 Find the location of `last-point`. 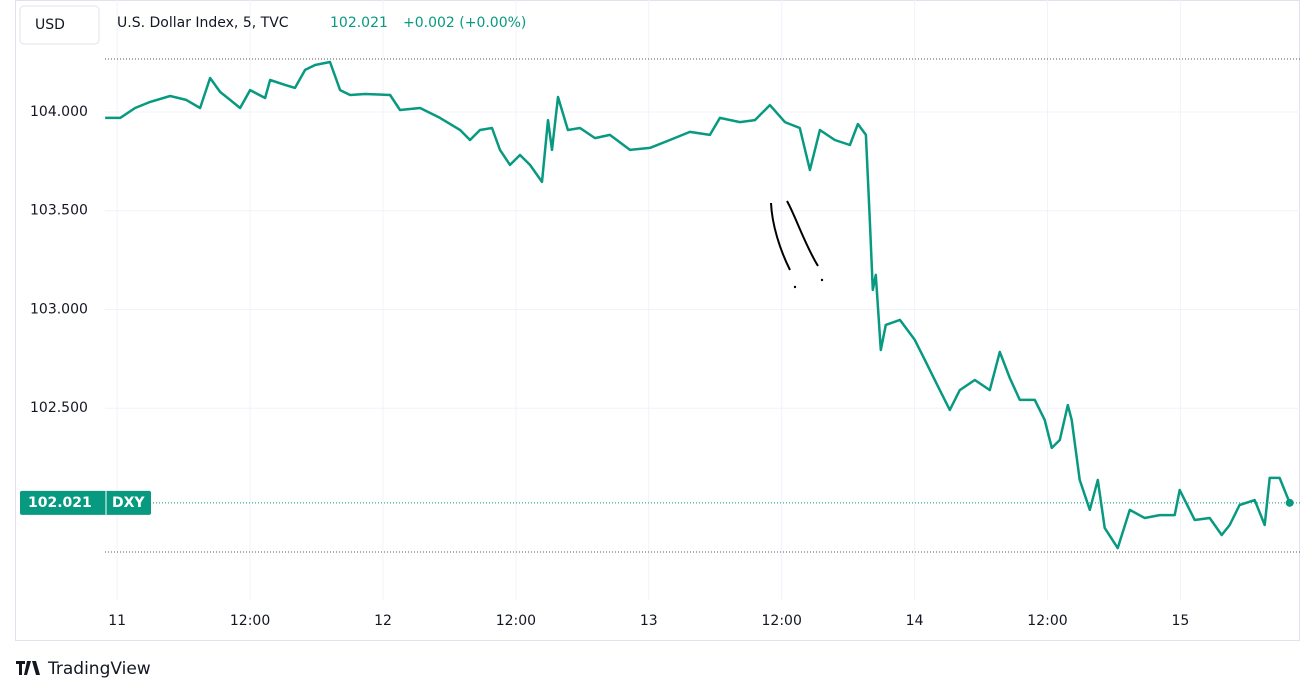

last-point is located at coordinates (1289, 502).